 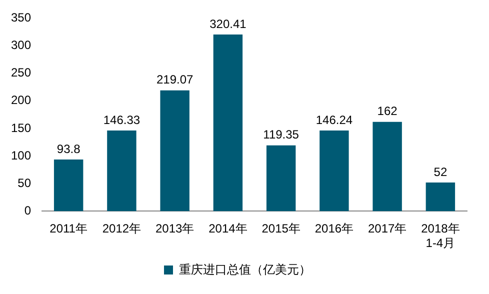 I want to click on data-label: 146.24, so click(x=334, y=119).